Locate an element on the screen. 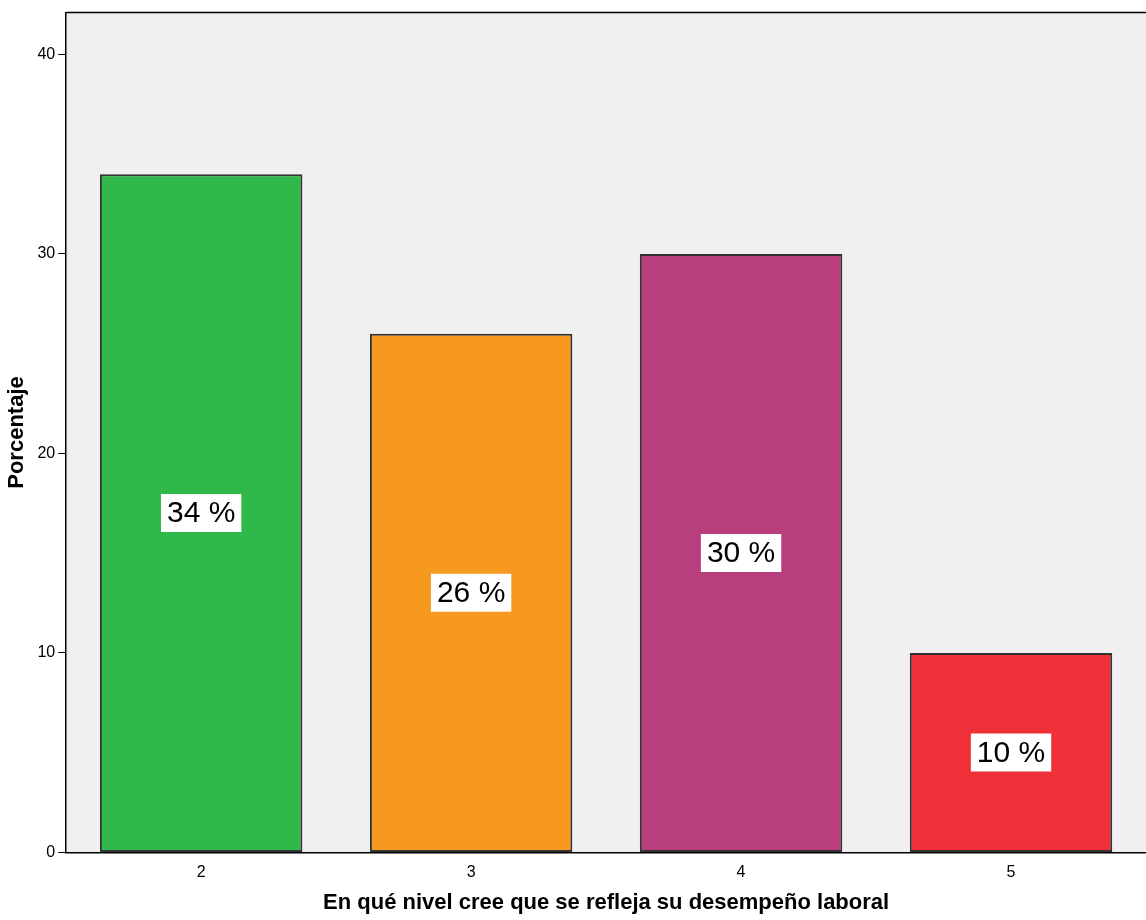 The image size is (1146, 920). x-axis-title: En qué nivel cree que se refleja su desempeño laboral is located at coordinates (606, 901).